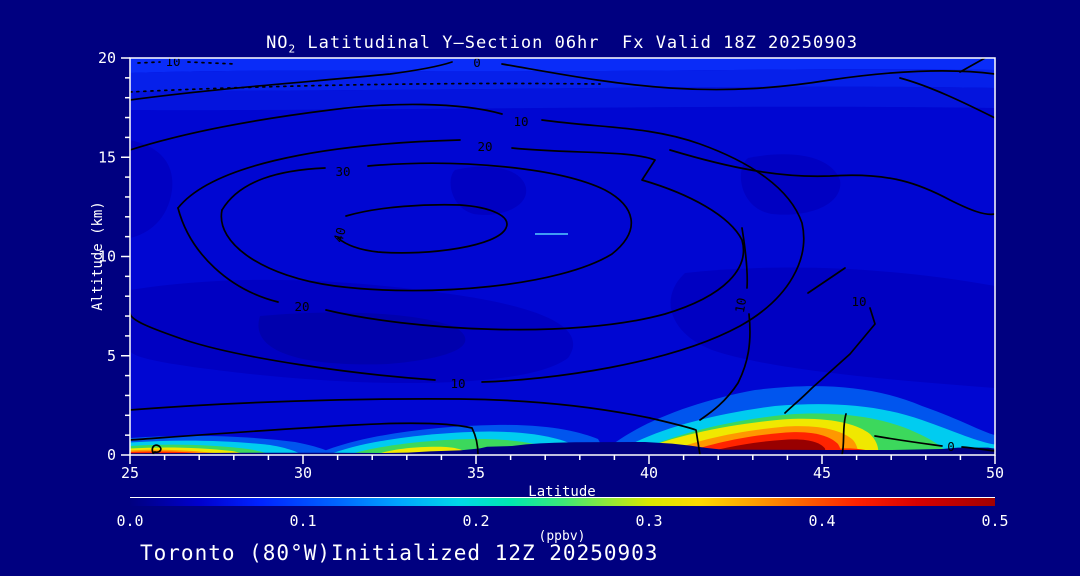 The width and height of the screenshot is (1080, 576). Describe the element at coordinates (476, 521) in the screenshot. I see `colorbar-tick-label: 0.2` at that location.